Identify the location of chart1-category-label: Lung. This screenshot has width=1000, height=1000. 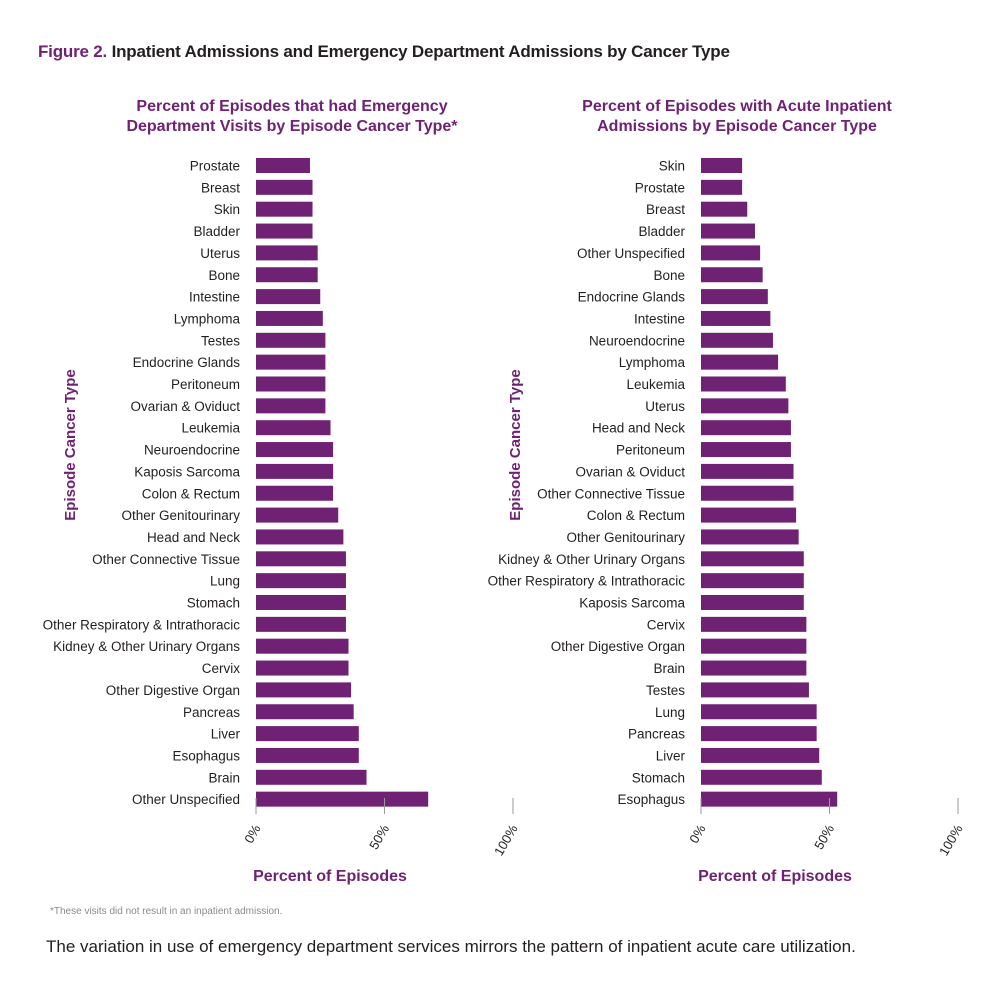
(225, 581).